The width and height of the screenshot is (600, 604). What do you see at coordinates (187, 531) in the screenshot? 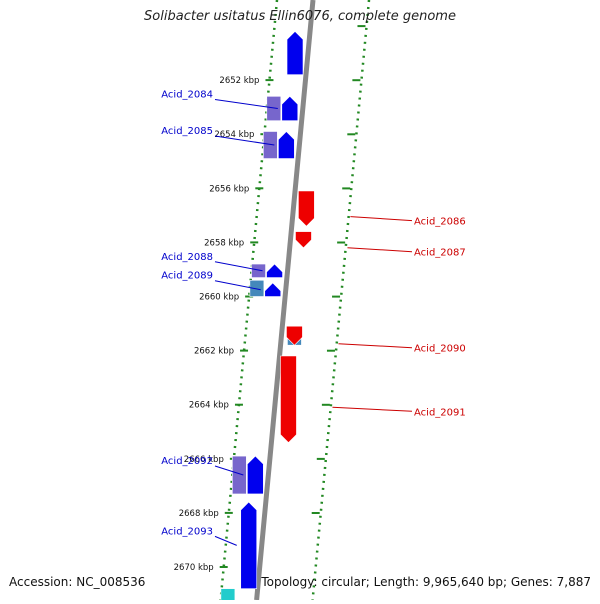
I see `gene-label: Acid_2093` at bounding box center [187, 531].